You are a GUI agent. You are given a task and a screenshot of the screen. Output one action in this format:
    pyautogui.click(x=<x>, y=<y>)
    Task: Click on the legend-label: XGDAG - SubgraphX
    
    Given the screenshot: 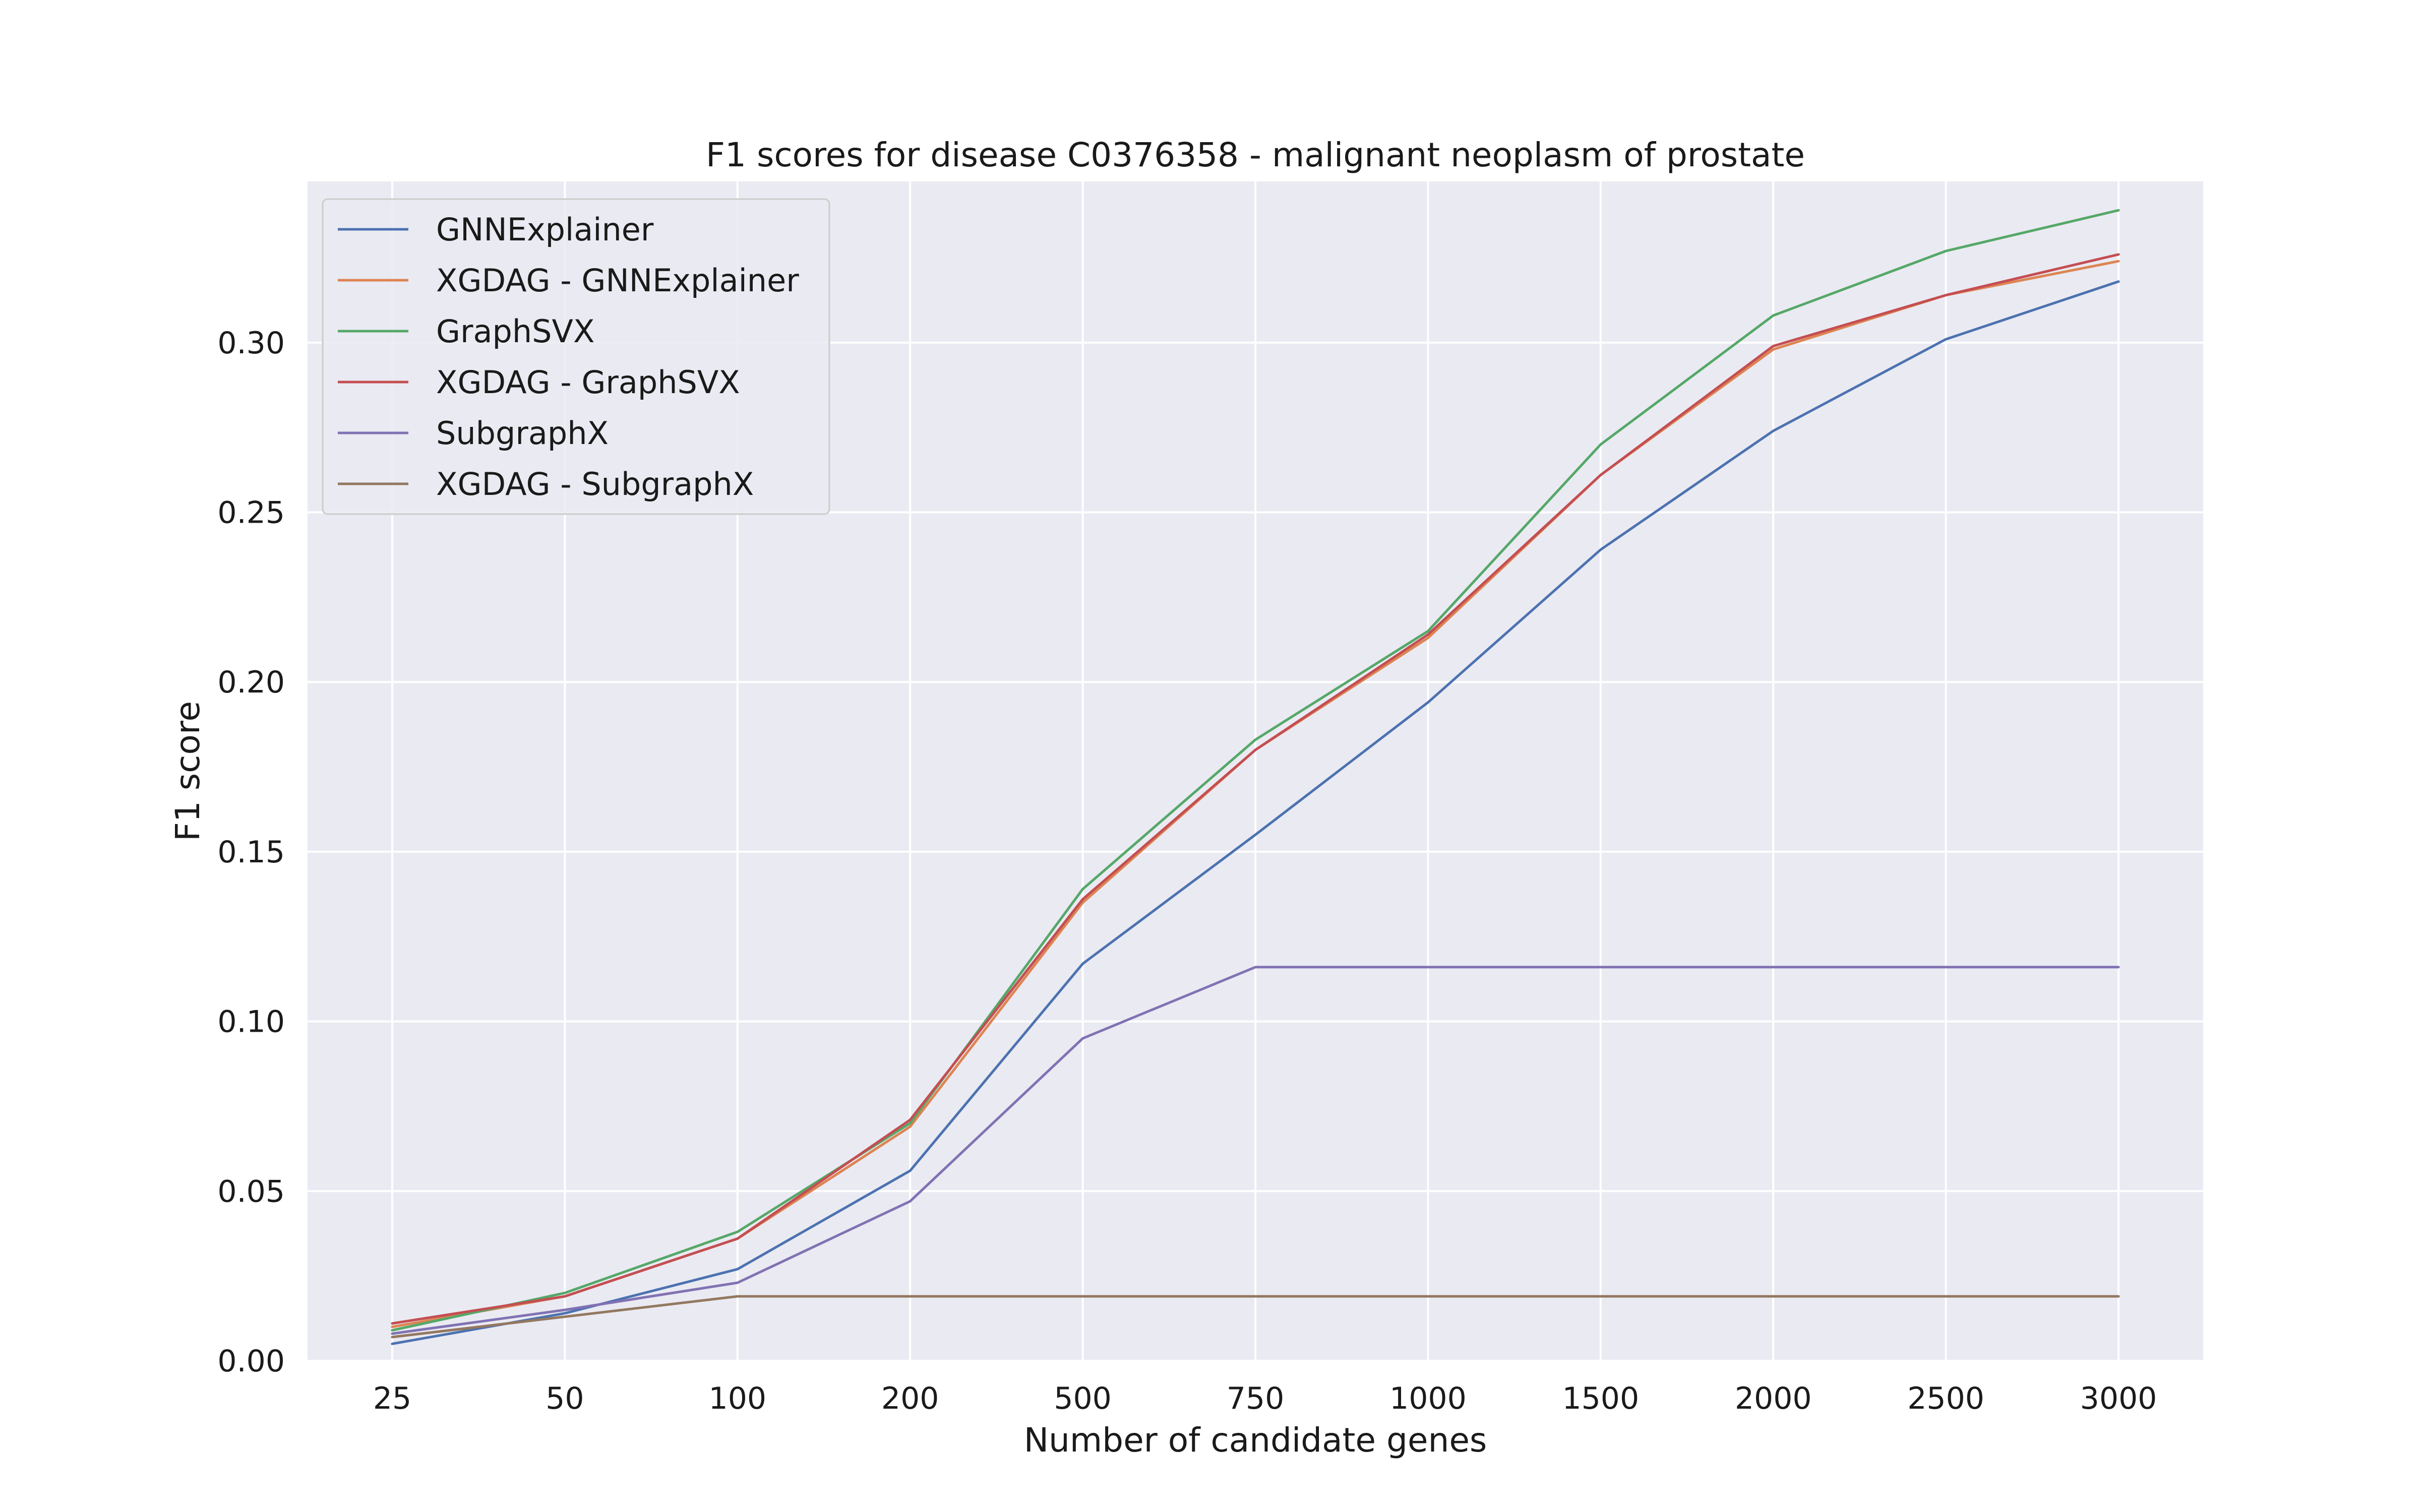 What is the action you would take?
    pyautogui.click(x=595, y=484)
    